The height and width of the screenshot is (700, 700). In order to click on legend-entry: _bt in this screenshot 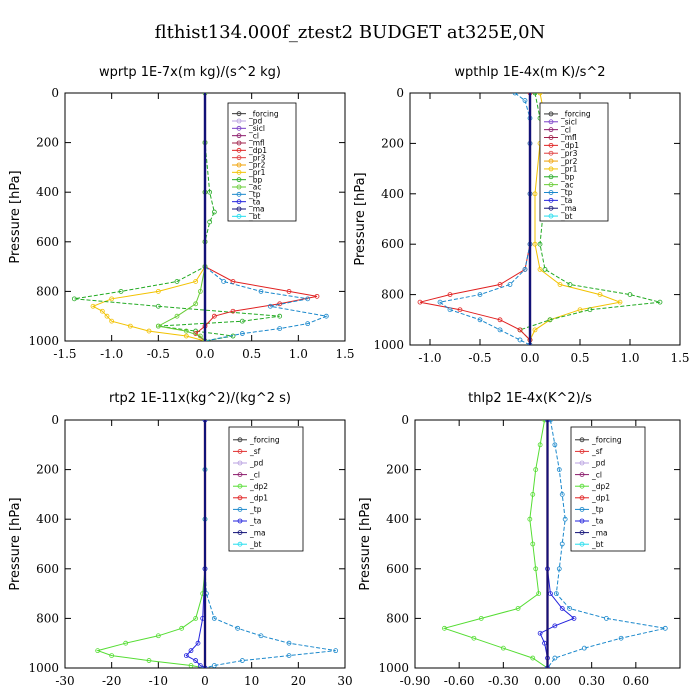, I will do `click(254, 216)`.